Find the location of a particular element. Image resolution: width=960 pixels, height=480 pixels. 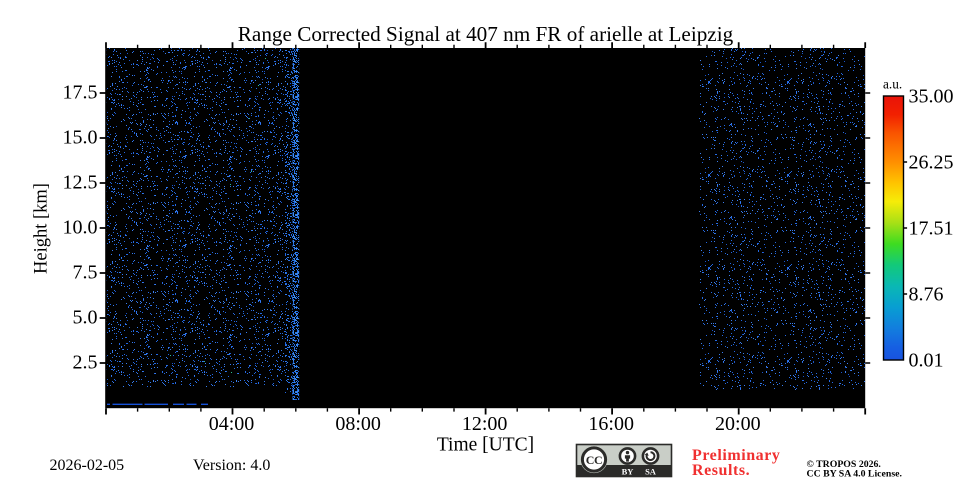

svg-text: 26.25 is located at coordinates (931, 162).